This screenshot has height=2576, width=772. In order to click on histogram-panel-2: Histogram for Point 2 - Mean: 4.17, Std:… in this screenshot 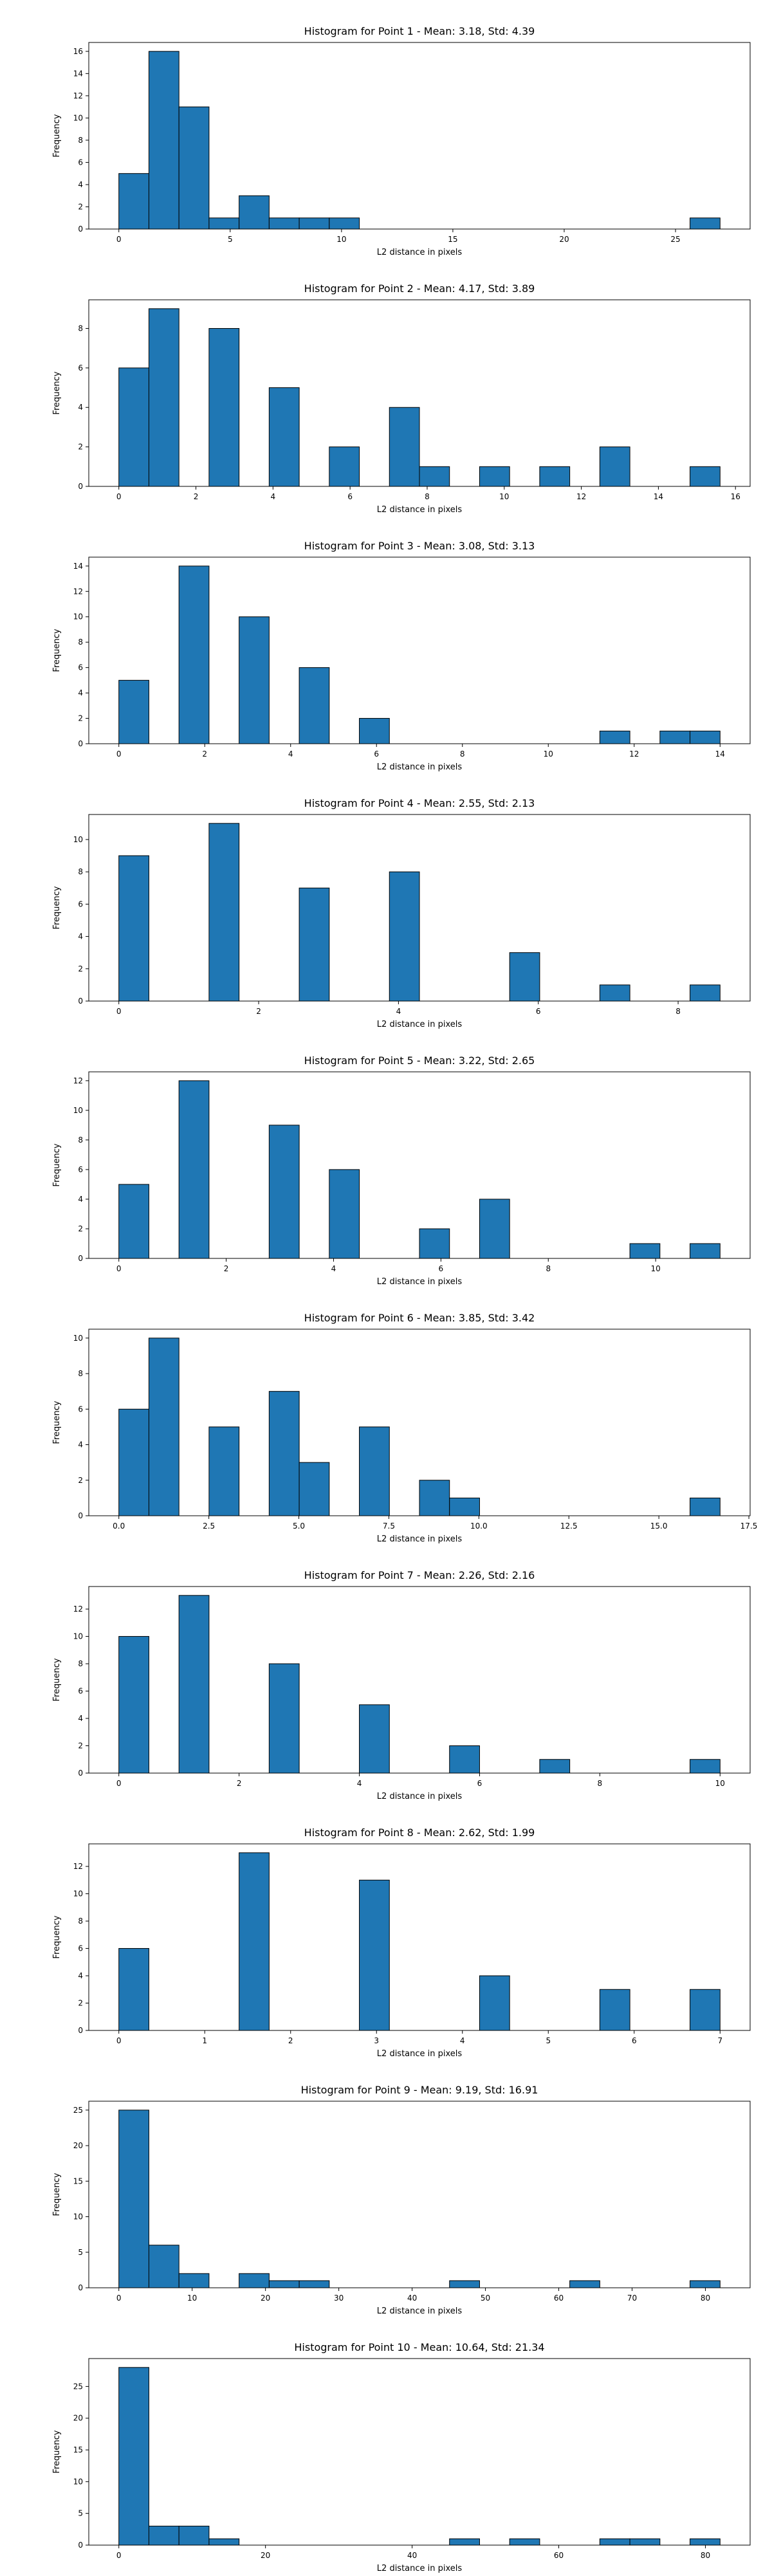, I will do `click(401, 398)`.